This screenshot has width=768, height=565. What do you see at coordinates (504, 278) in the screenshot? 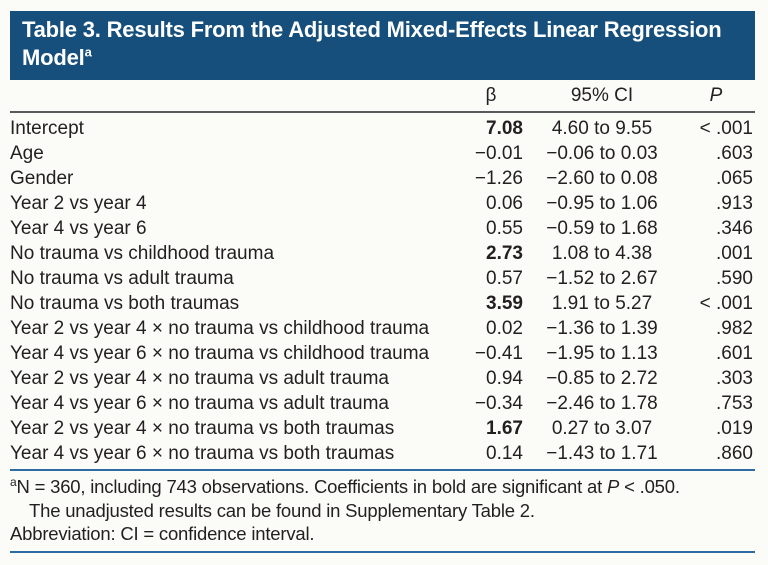
I see `beta-value: 0.57` at bounding box center [504, 278].